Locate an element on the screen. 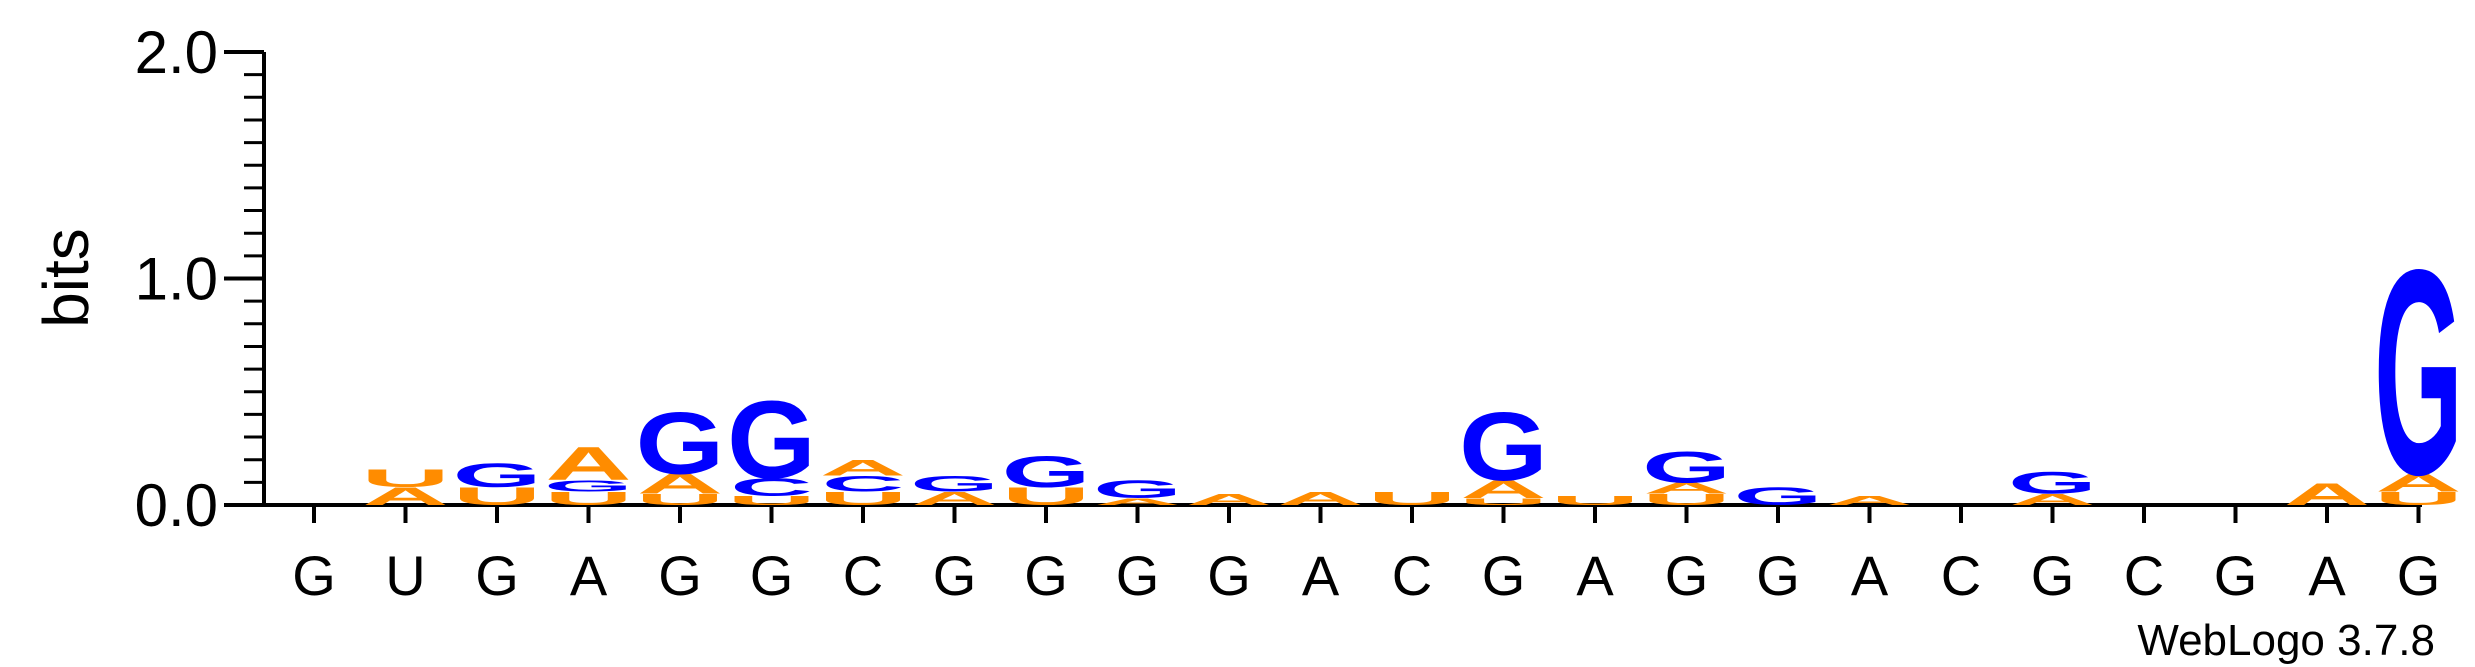 Image resolution: width=2475 pixels, height=667 pixels. y-axis-title: bits is located at coordinates (66, 278).